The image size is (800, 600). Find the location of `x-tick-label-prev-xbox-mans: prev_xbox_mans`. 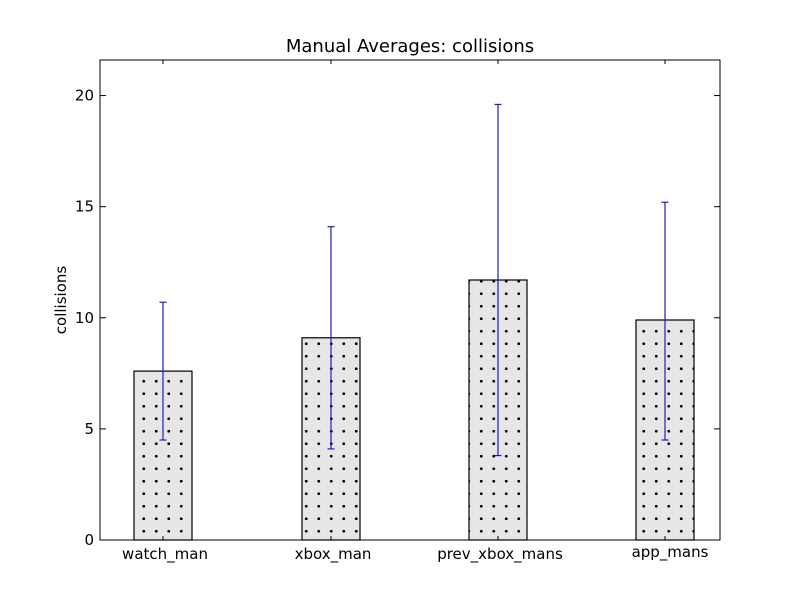

x-tick-label-prev-xbox-mans: prev_xbox_mans is located at coordinates (500, 554).